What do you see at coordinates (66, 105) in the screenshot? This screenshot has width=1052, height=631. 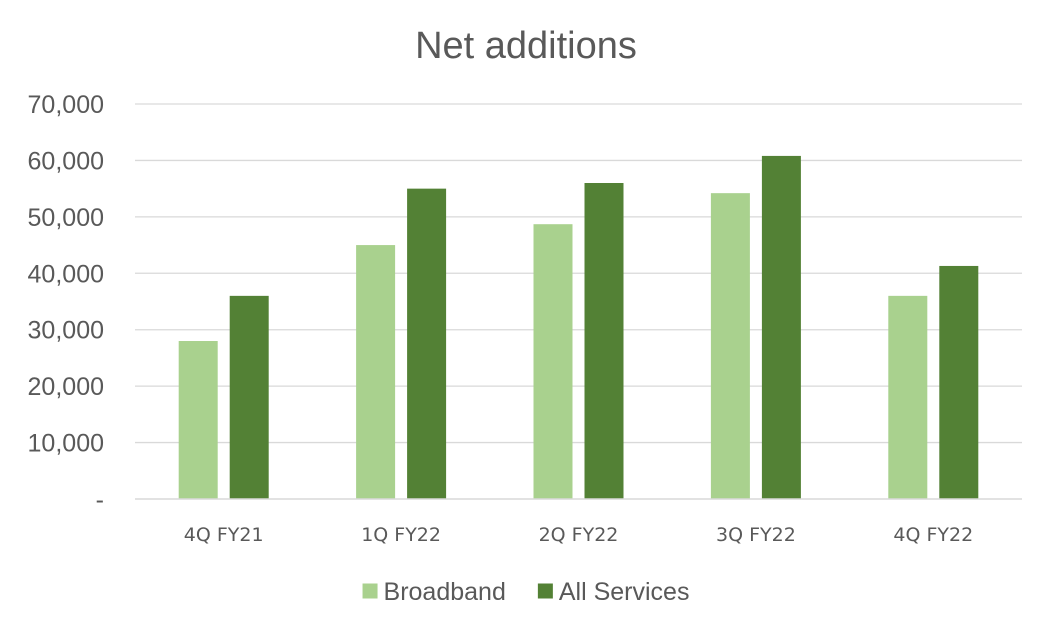 I see `y-tick-label: 70,000` at bounding box center [66, 105].